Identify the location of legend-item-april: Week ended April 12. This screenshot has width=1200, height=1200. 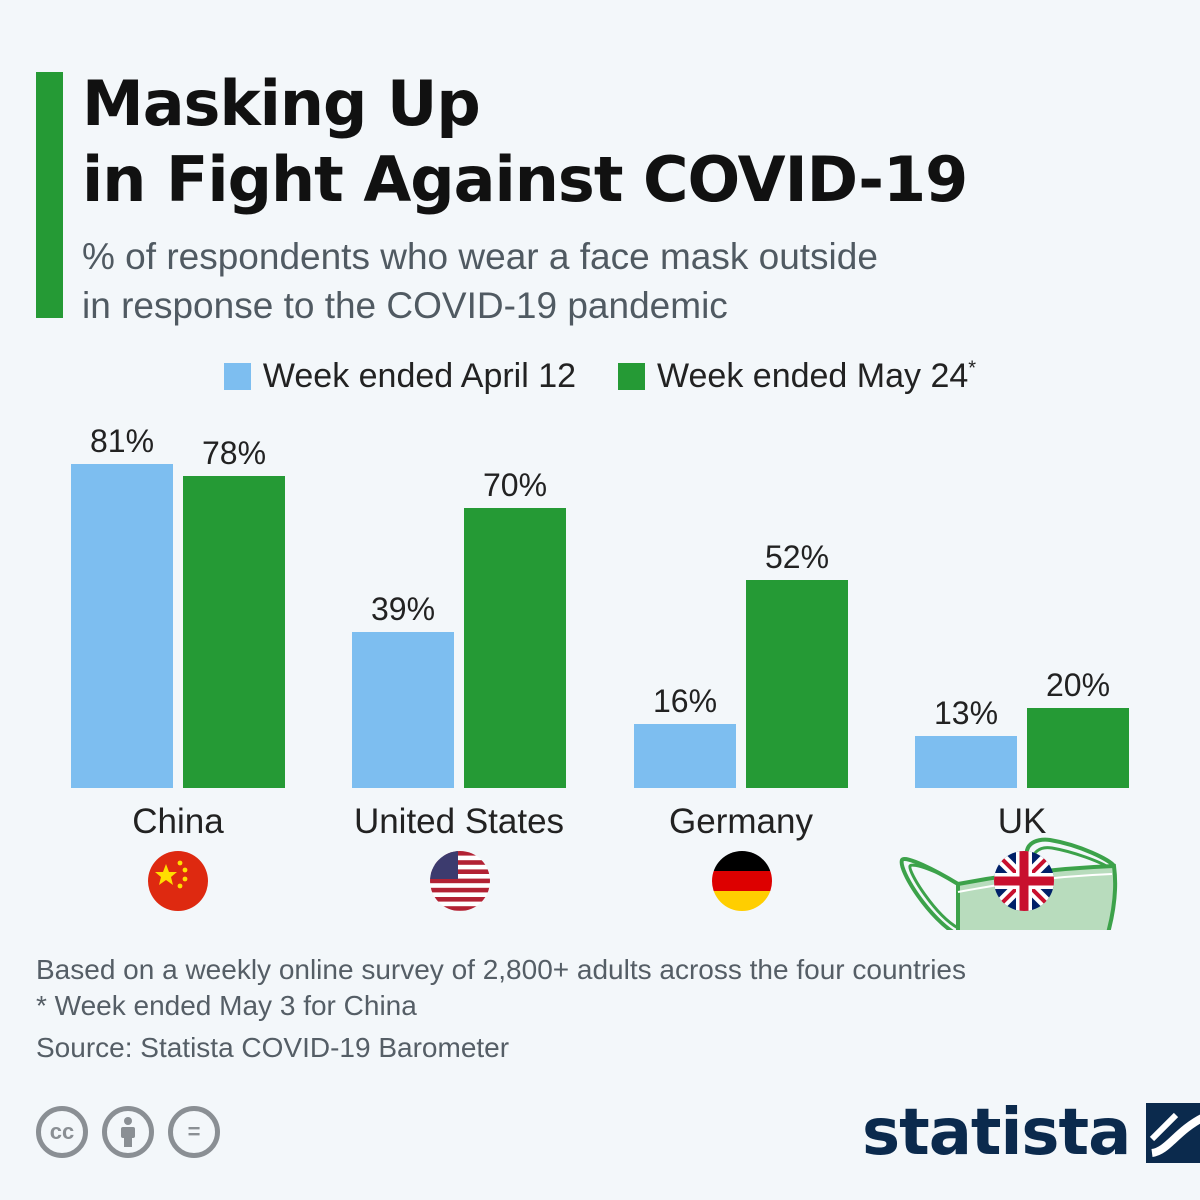
(400, 376).